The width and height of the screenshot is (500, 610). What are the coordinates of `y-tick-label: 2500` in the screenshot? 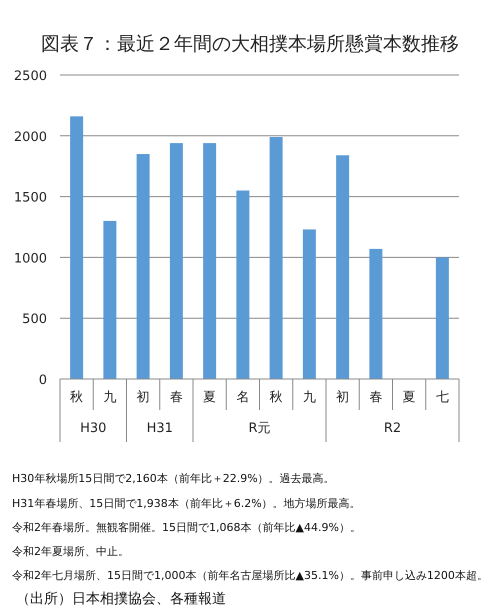 It's located at (30, 76).